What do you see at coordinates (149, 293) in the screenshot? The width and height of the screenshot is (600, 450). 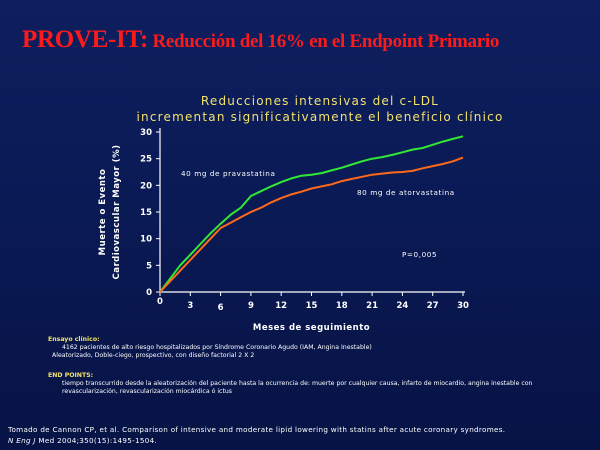 I see `y-tick-label: 0` at bounding box center [149, 293].